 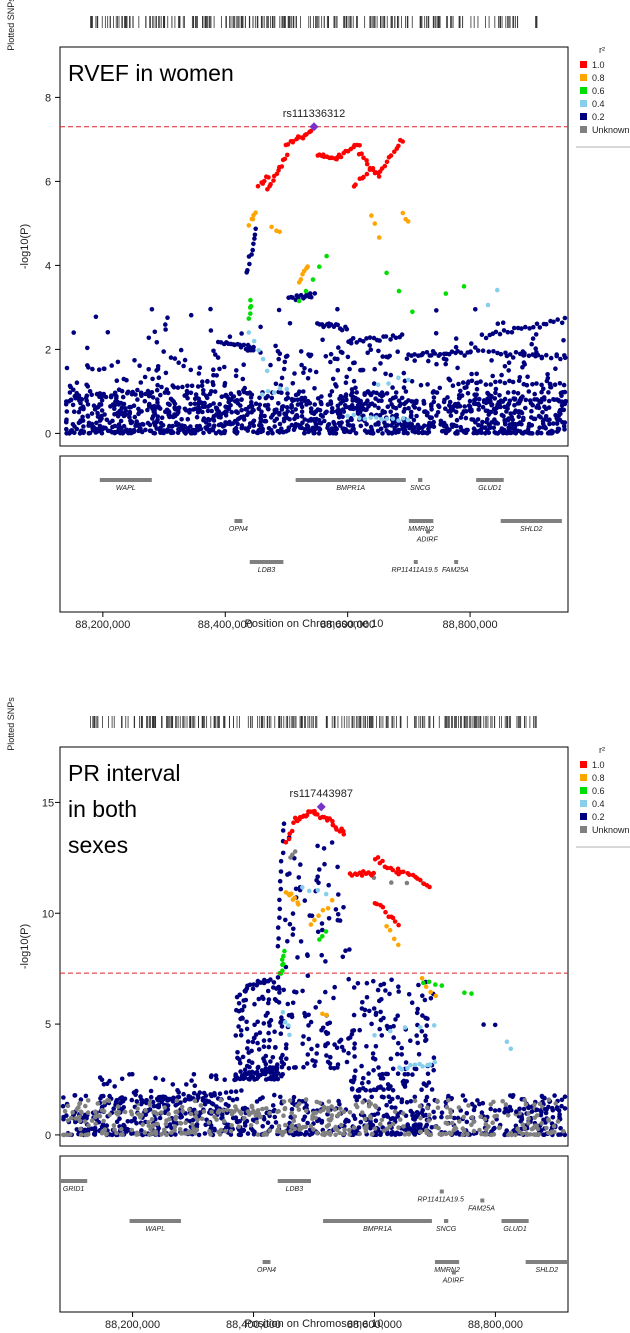 What do you see at coordinates (602, 50) in the screenshot?
I see `legend-title: r²` at bounding box center [602, 50].